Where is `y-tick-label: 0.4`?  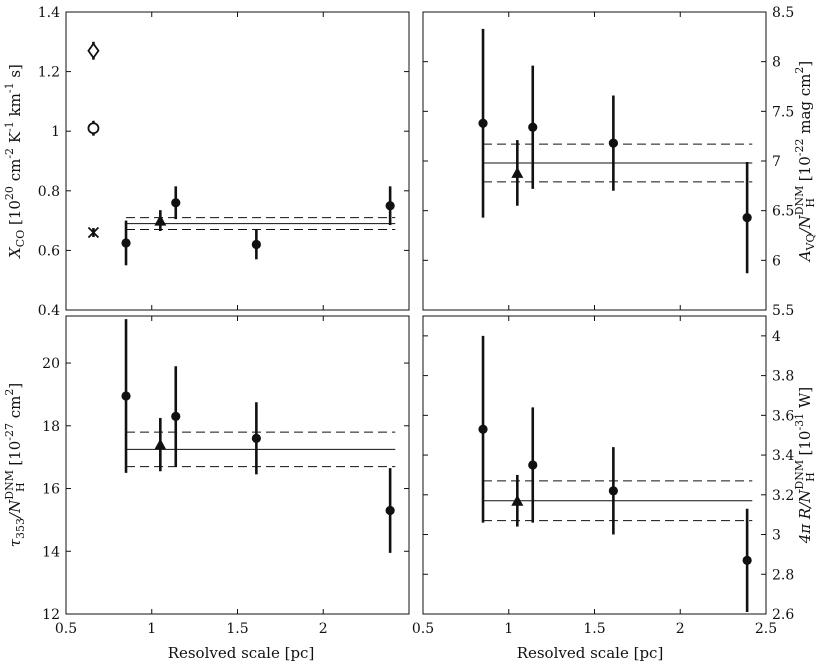 y-tick-label: 0.4 is located at coordinates (49, 311).